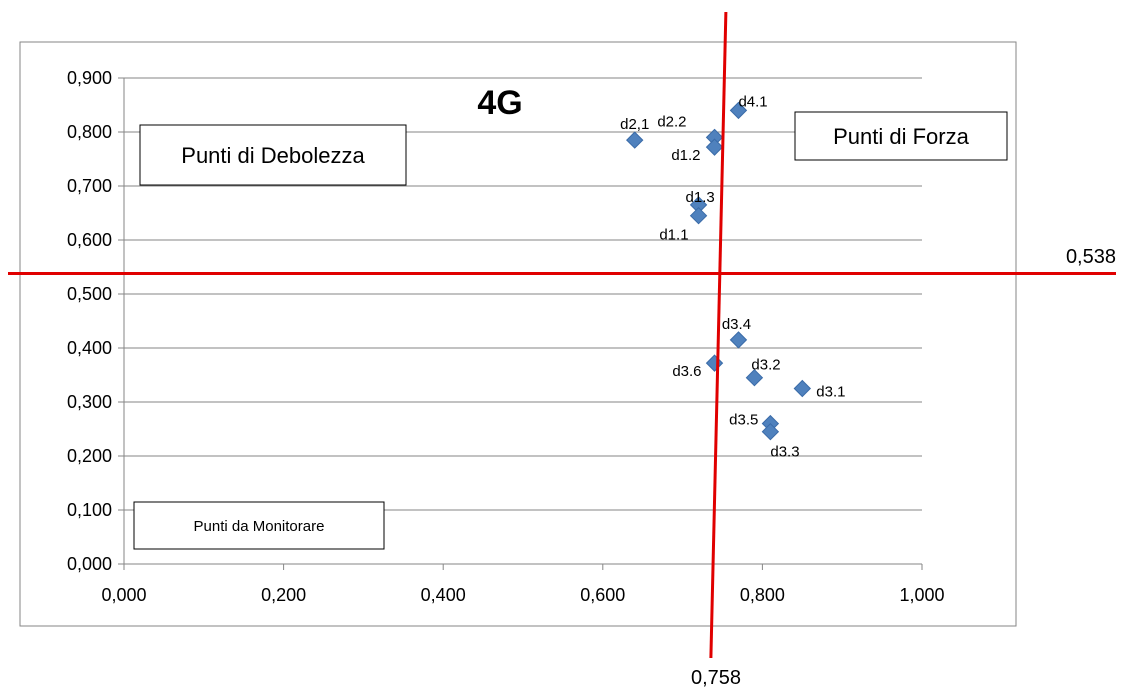 The height and width of the screenshot is (691, 1121). Describe the element at coordinates (89, 186) in the screenshot. I see `y-tick-label: 0,700` at that location.